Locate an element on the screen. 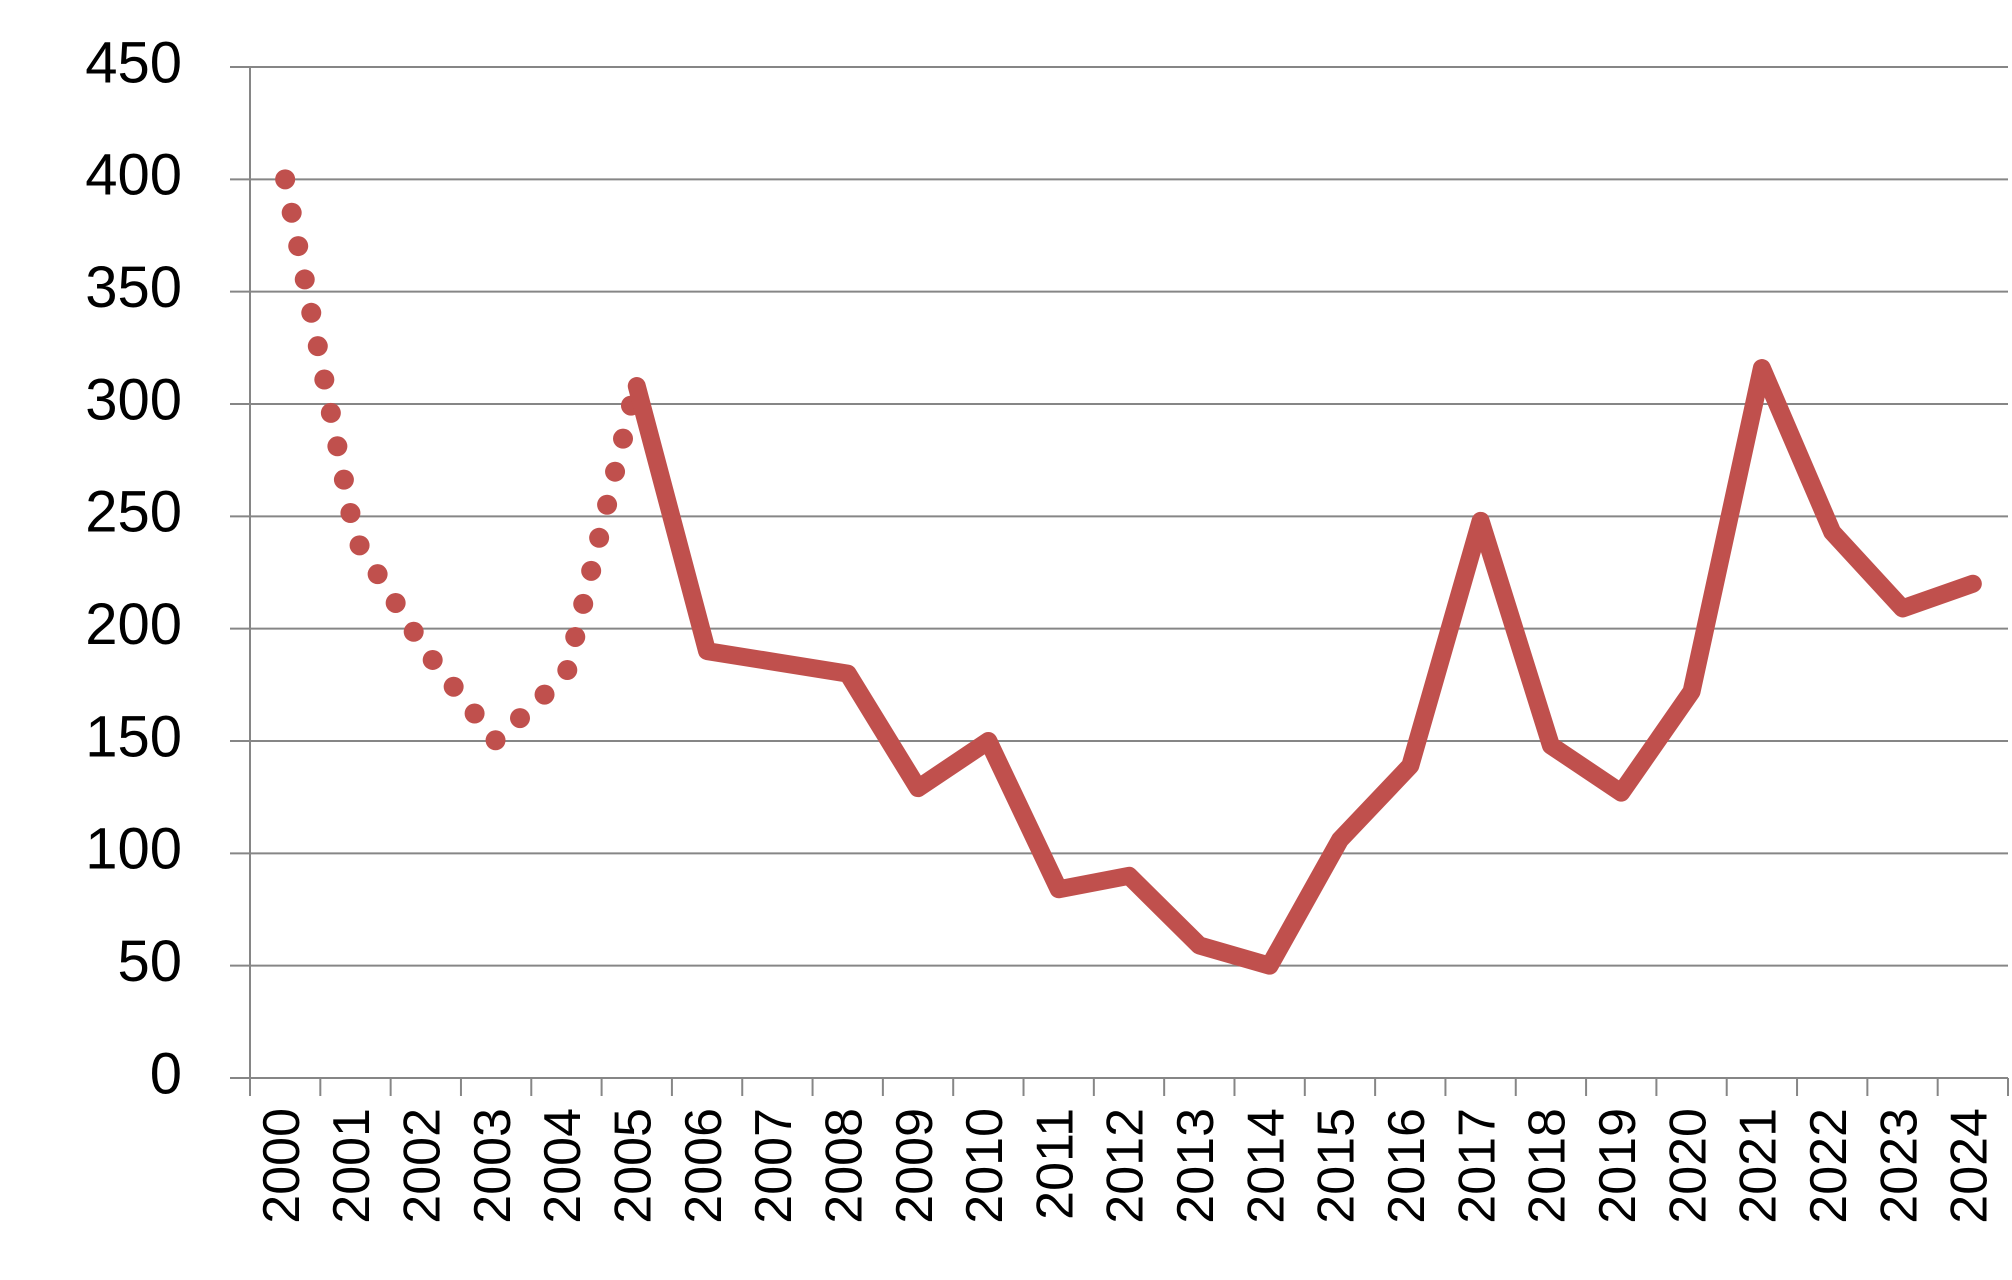  x-tick-label: 2012 is located at coordinates (1126, 1166).